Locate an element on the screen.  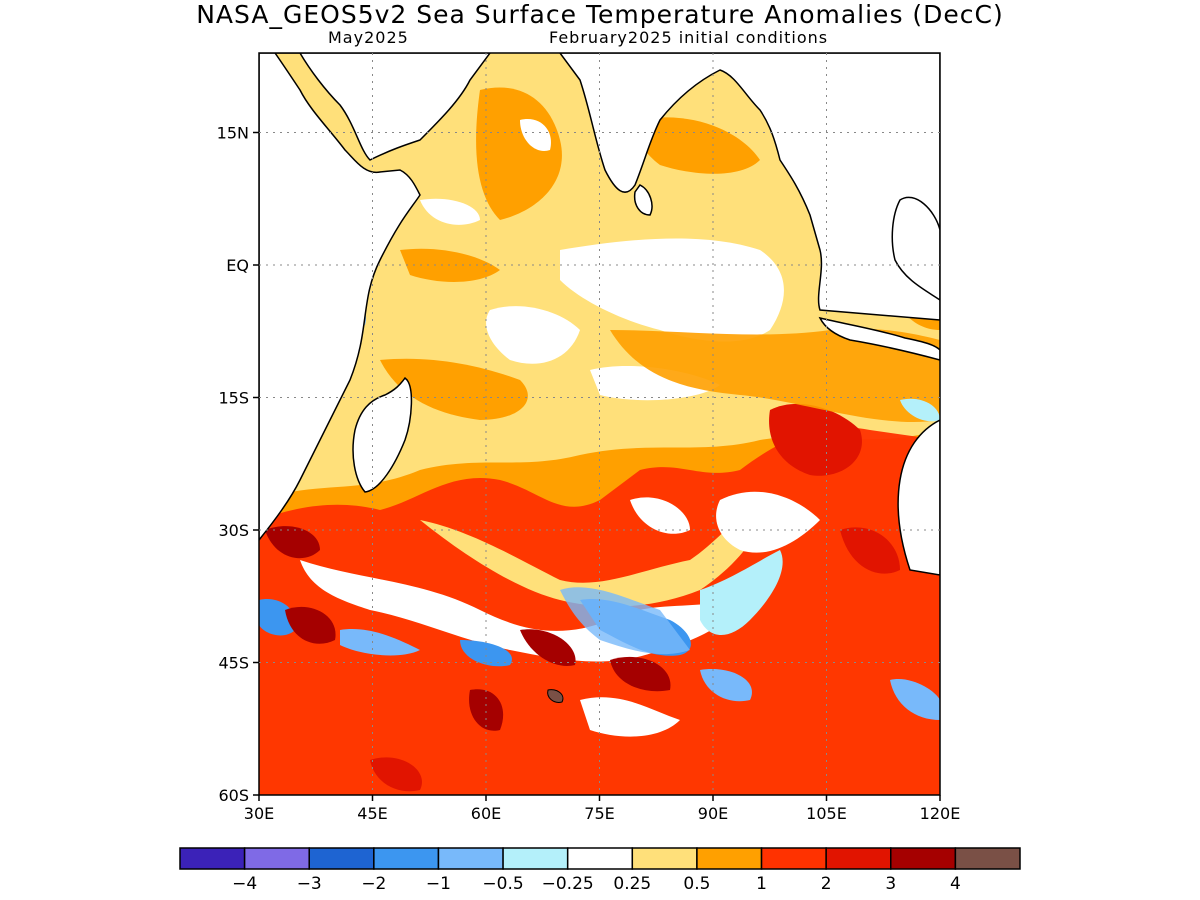
colorbar-label: −0.25 is located at coordinates (568, 884).